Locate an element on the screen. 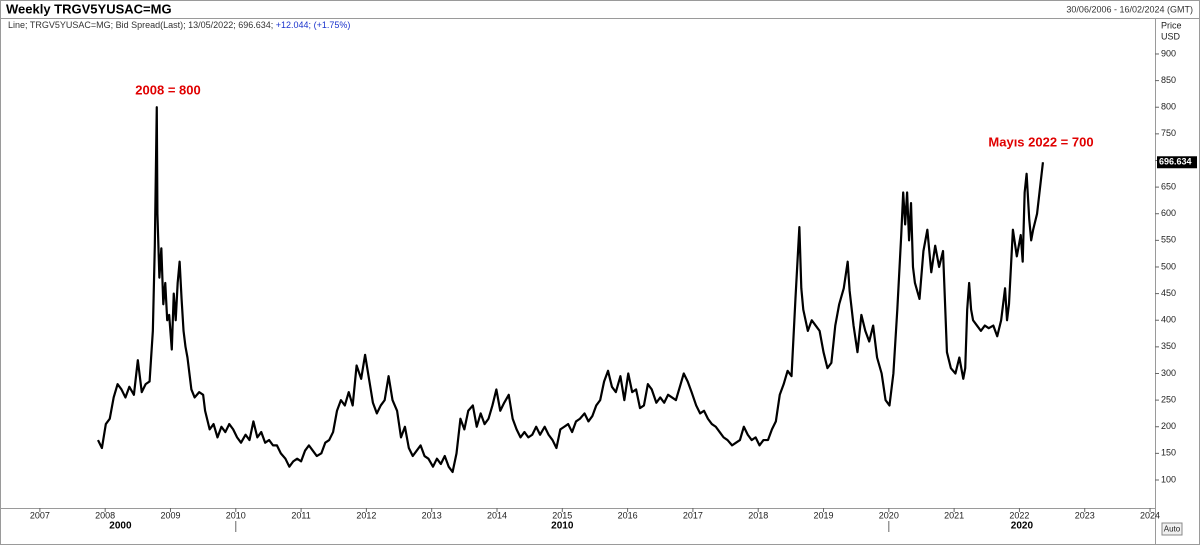 This screenshot has width=1200, height=545. x-tick-label: 2014 is located at coordinates (497, 515).